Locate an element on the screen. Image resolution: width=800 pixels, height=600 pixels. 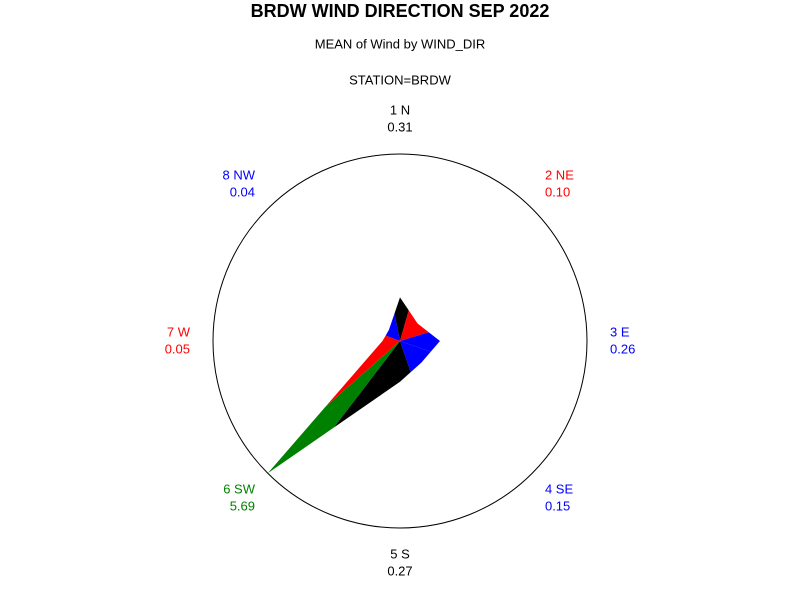
group-label: STATION=BRDW is located at coordinates (400, 79).